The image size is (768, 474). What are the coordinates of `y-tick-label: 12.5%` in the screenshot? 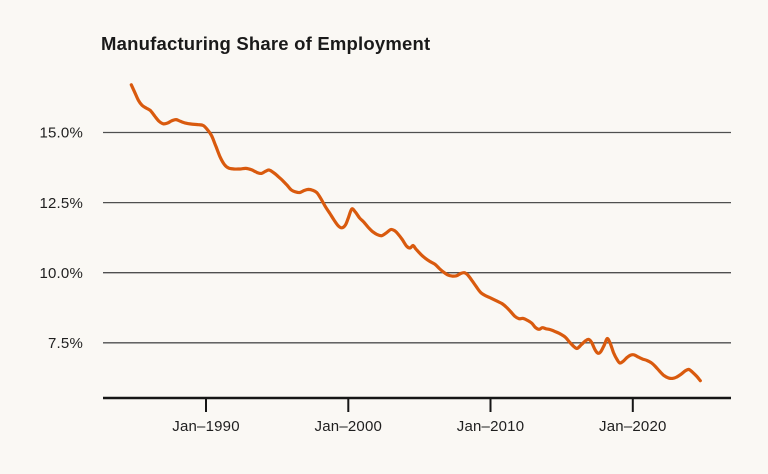 It's located at (61, 203).